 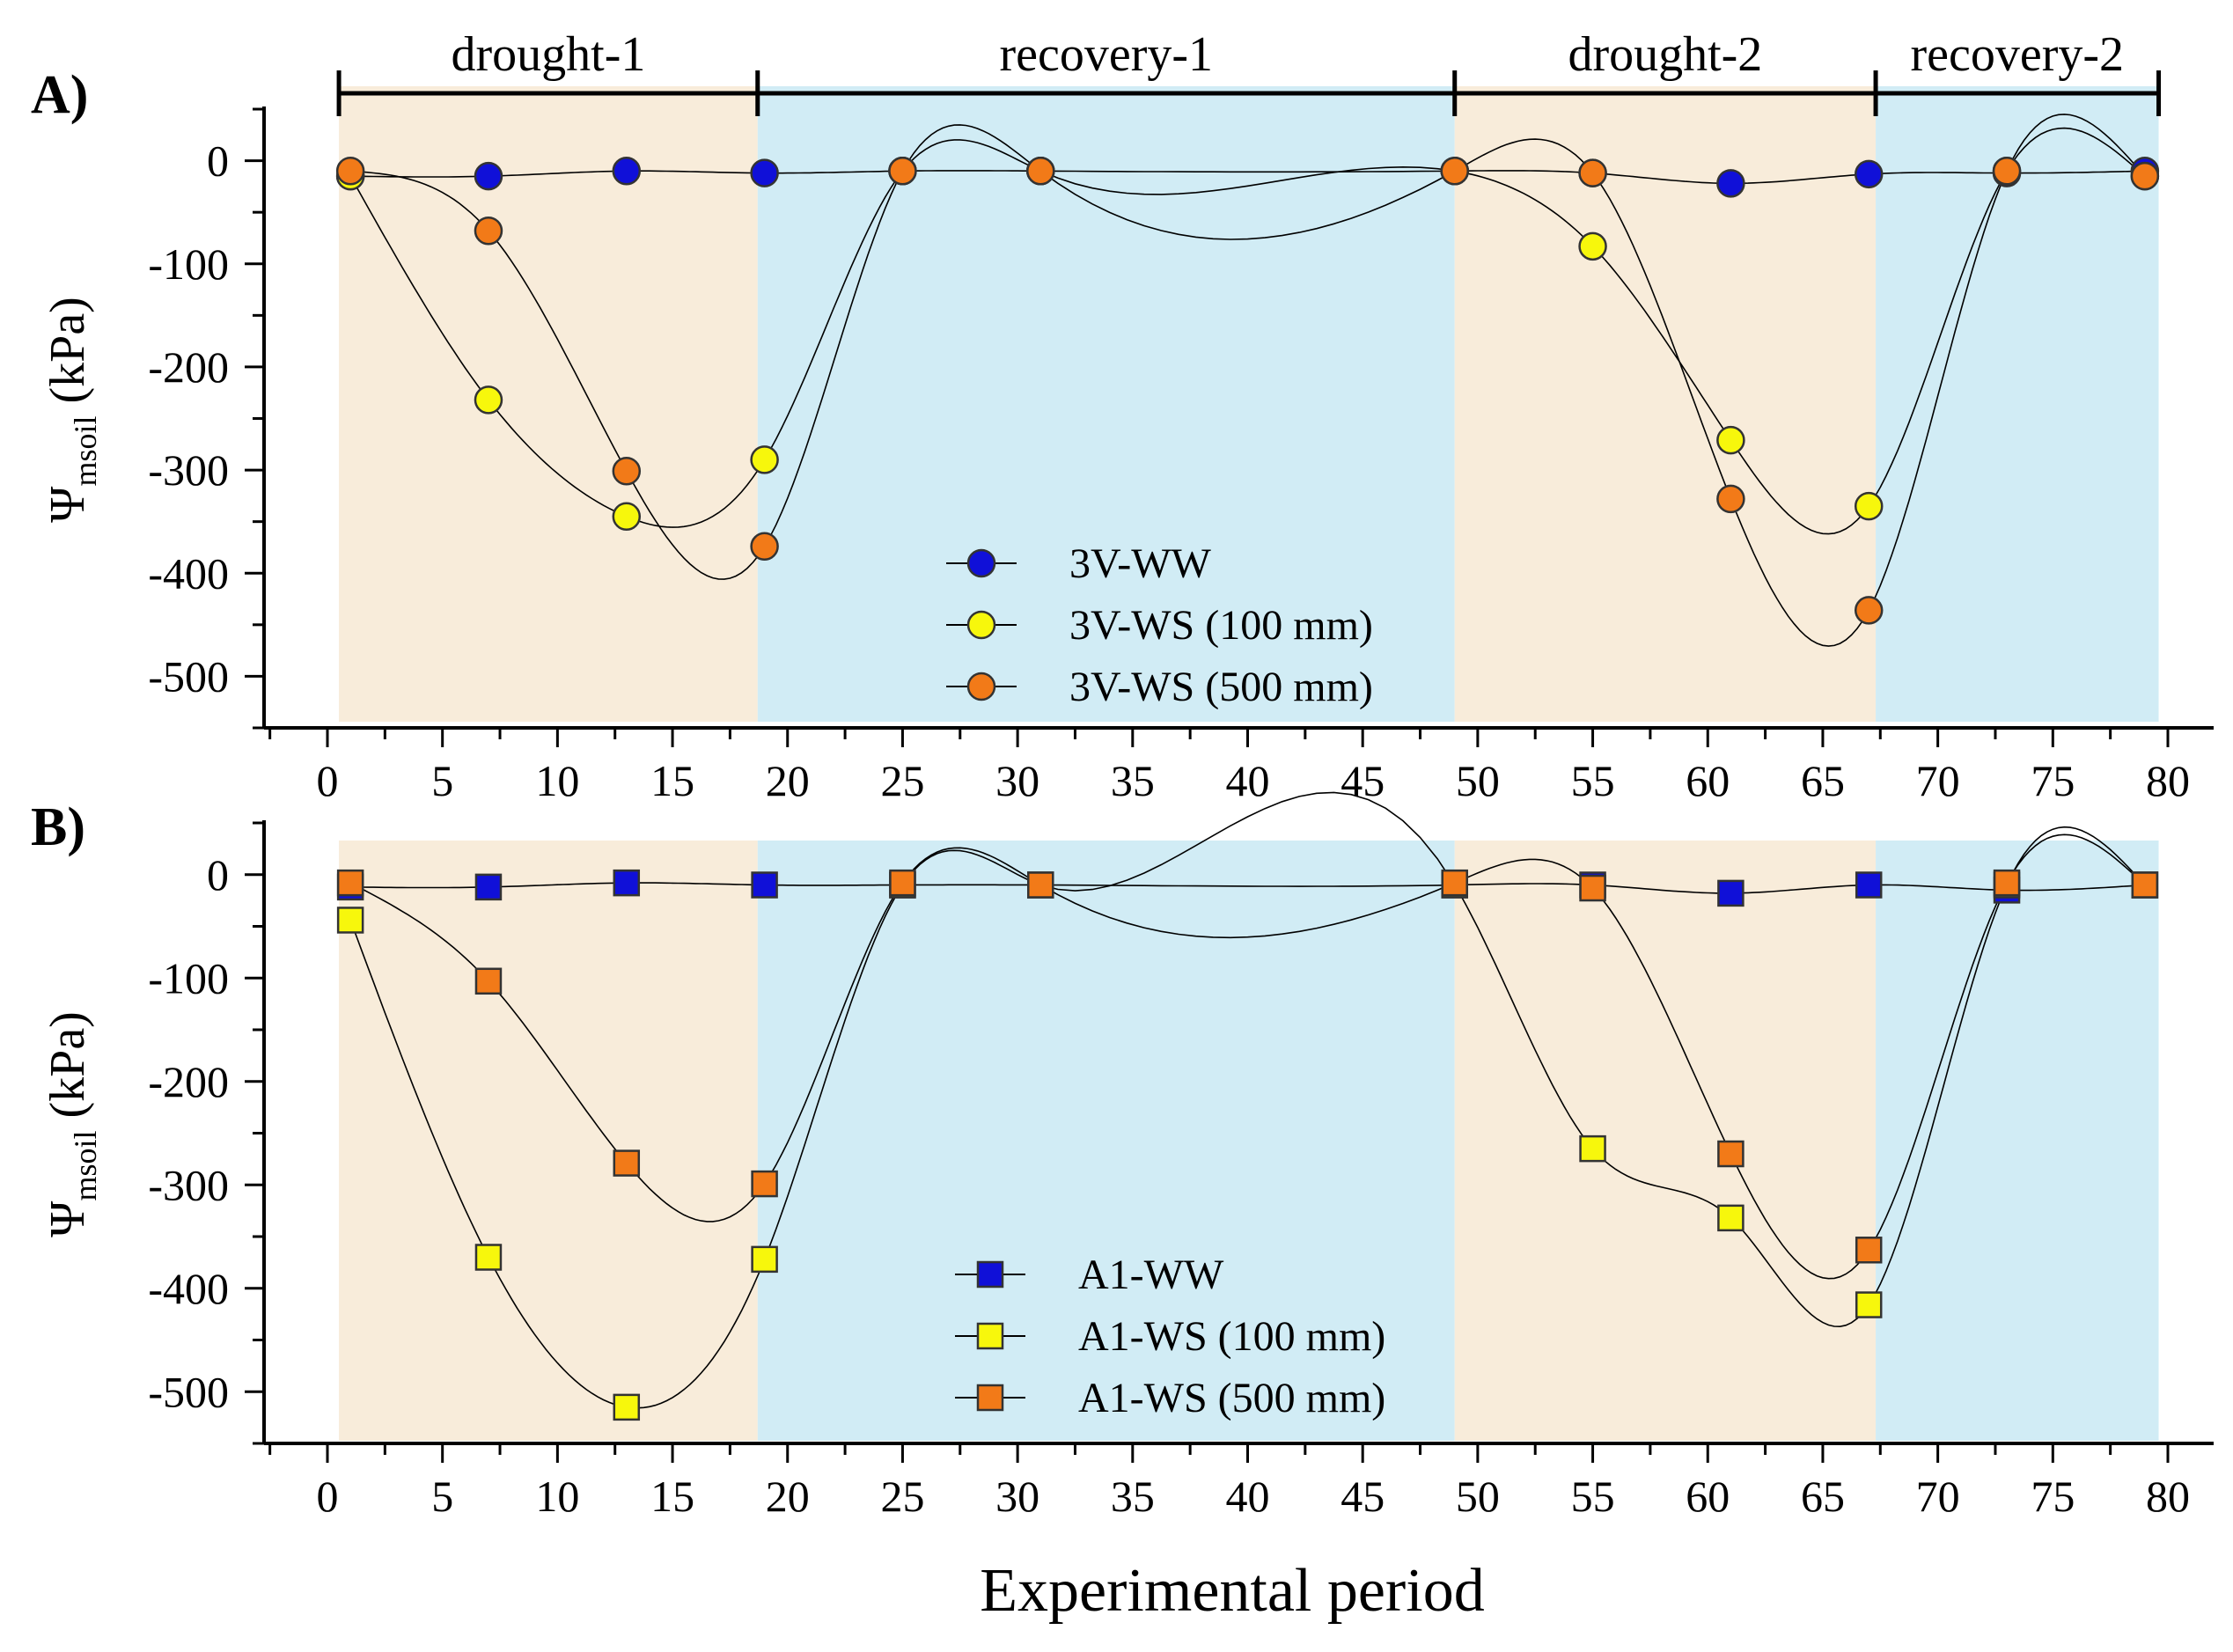 I want to click on data-point-A1-WS (500 mm)-7, so click(x=489, y=981).